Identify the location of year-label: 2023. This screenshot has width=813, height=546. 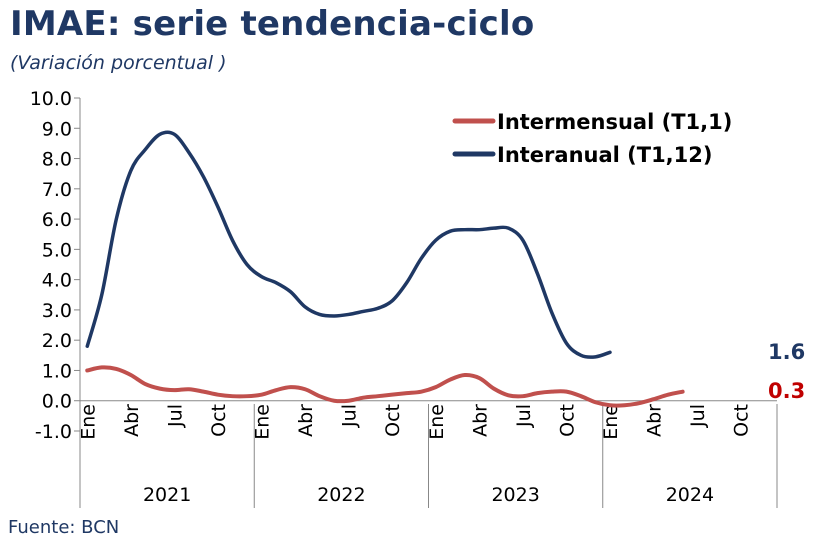
(515, 495).